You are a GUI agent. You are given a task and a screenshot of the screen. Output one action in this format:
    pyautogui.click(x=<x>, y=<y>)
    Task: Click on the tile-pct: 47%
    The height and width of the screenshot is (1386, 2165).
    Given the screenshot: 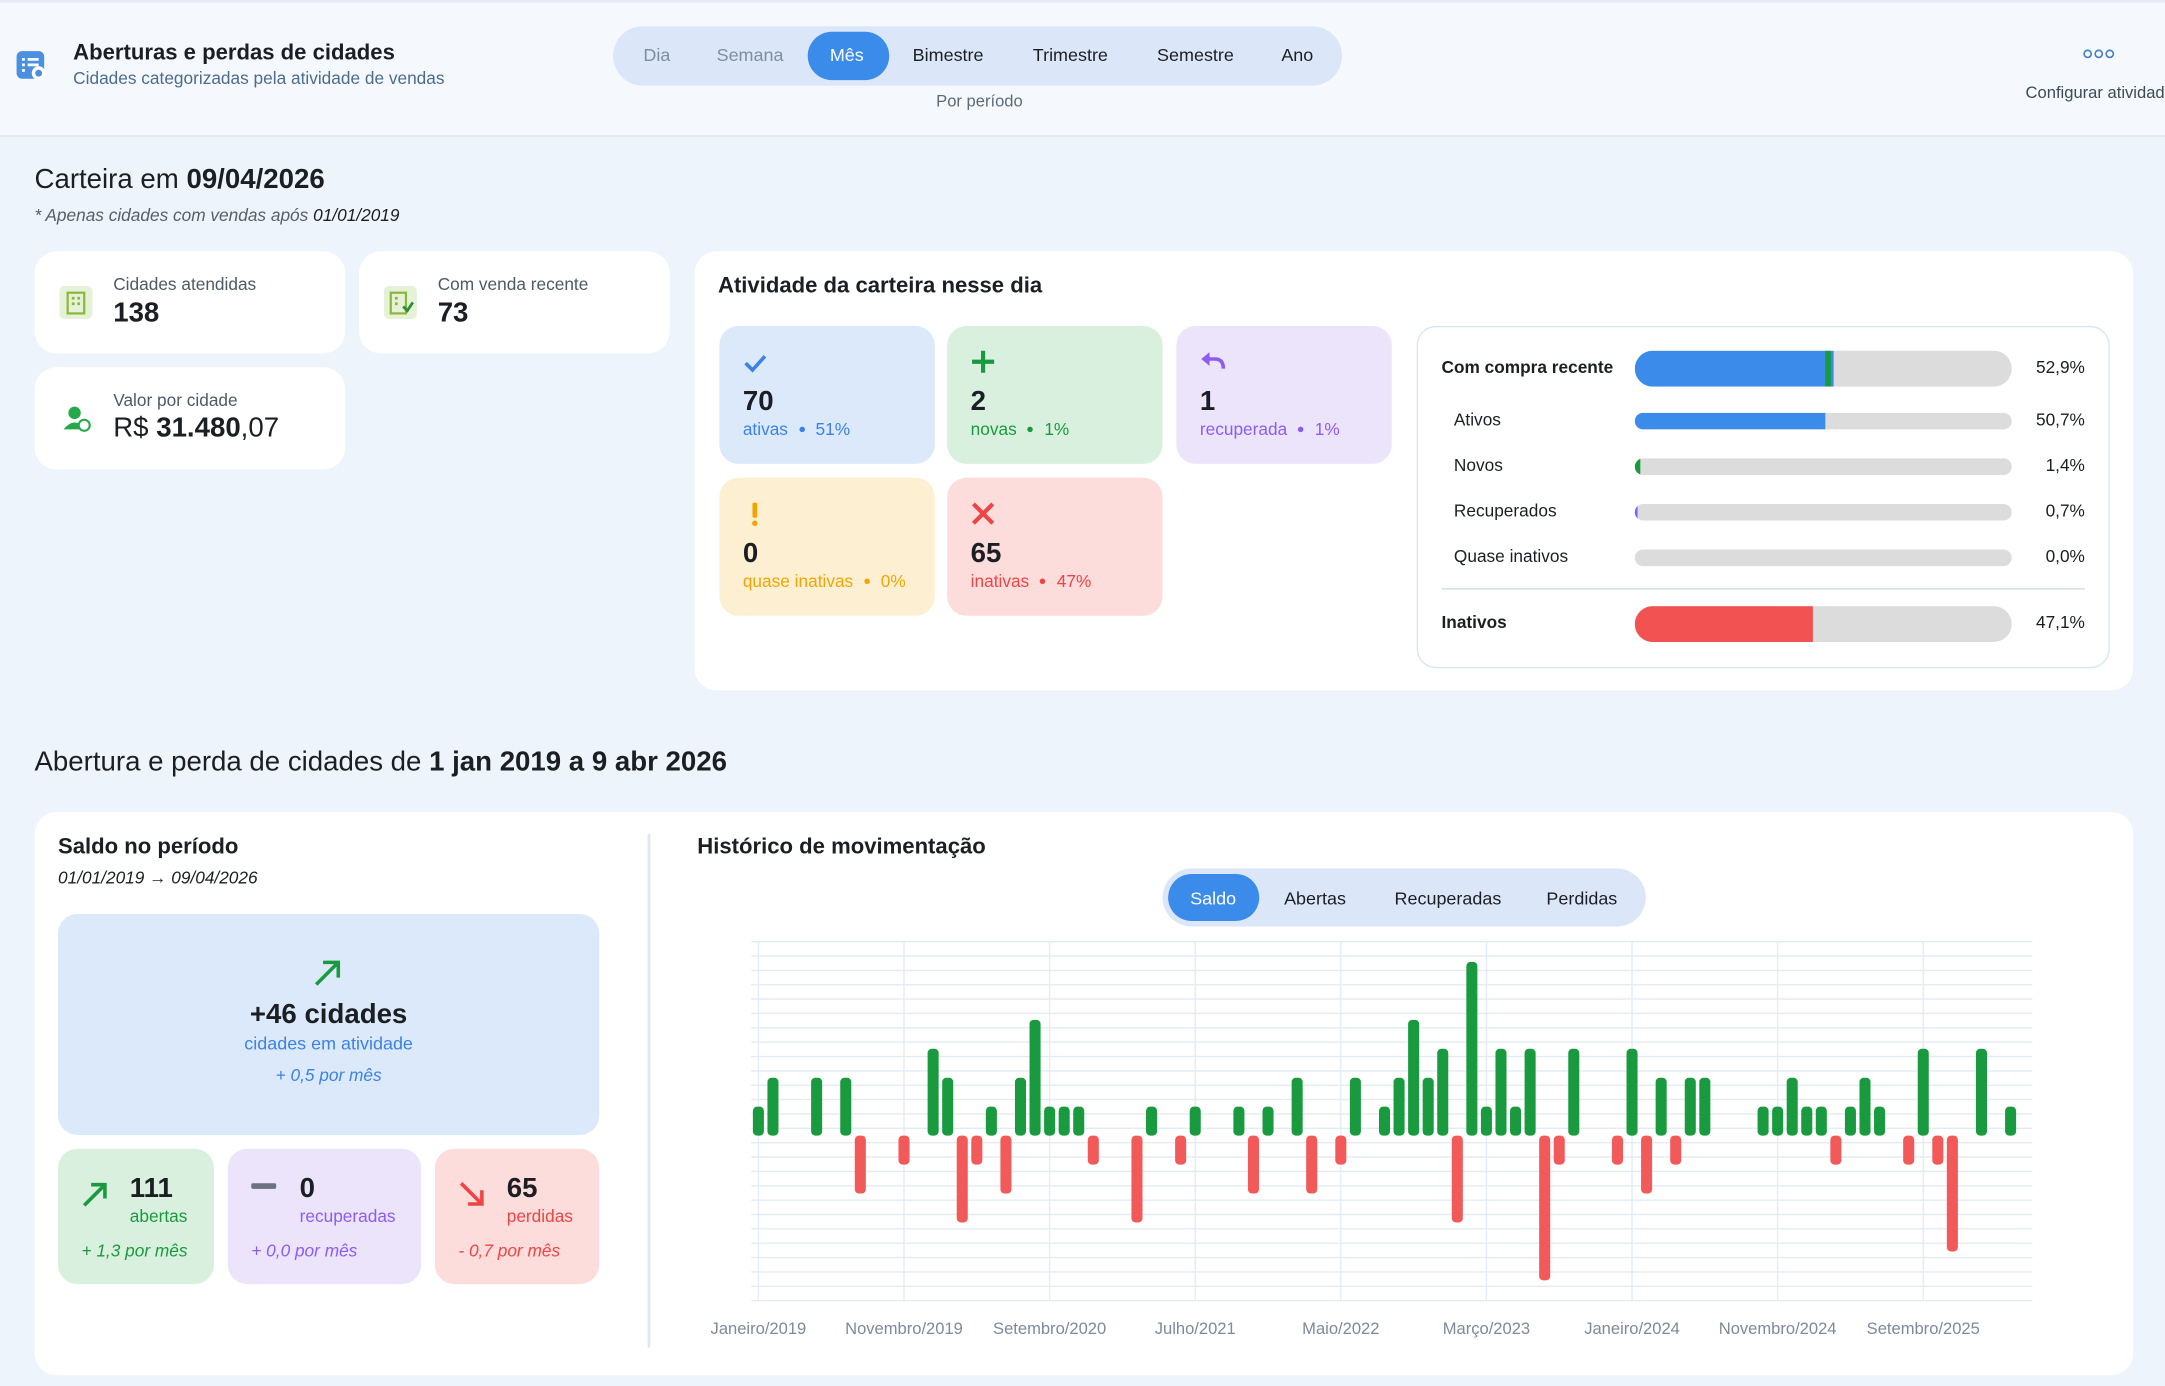 What is the action you would take?
    pyautogui.click(x=1074, y=581)
    